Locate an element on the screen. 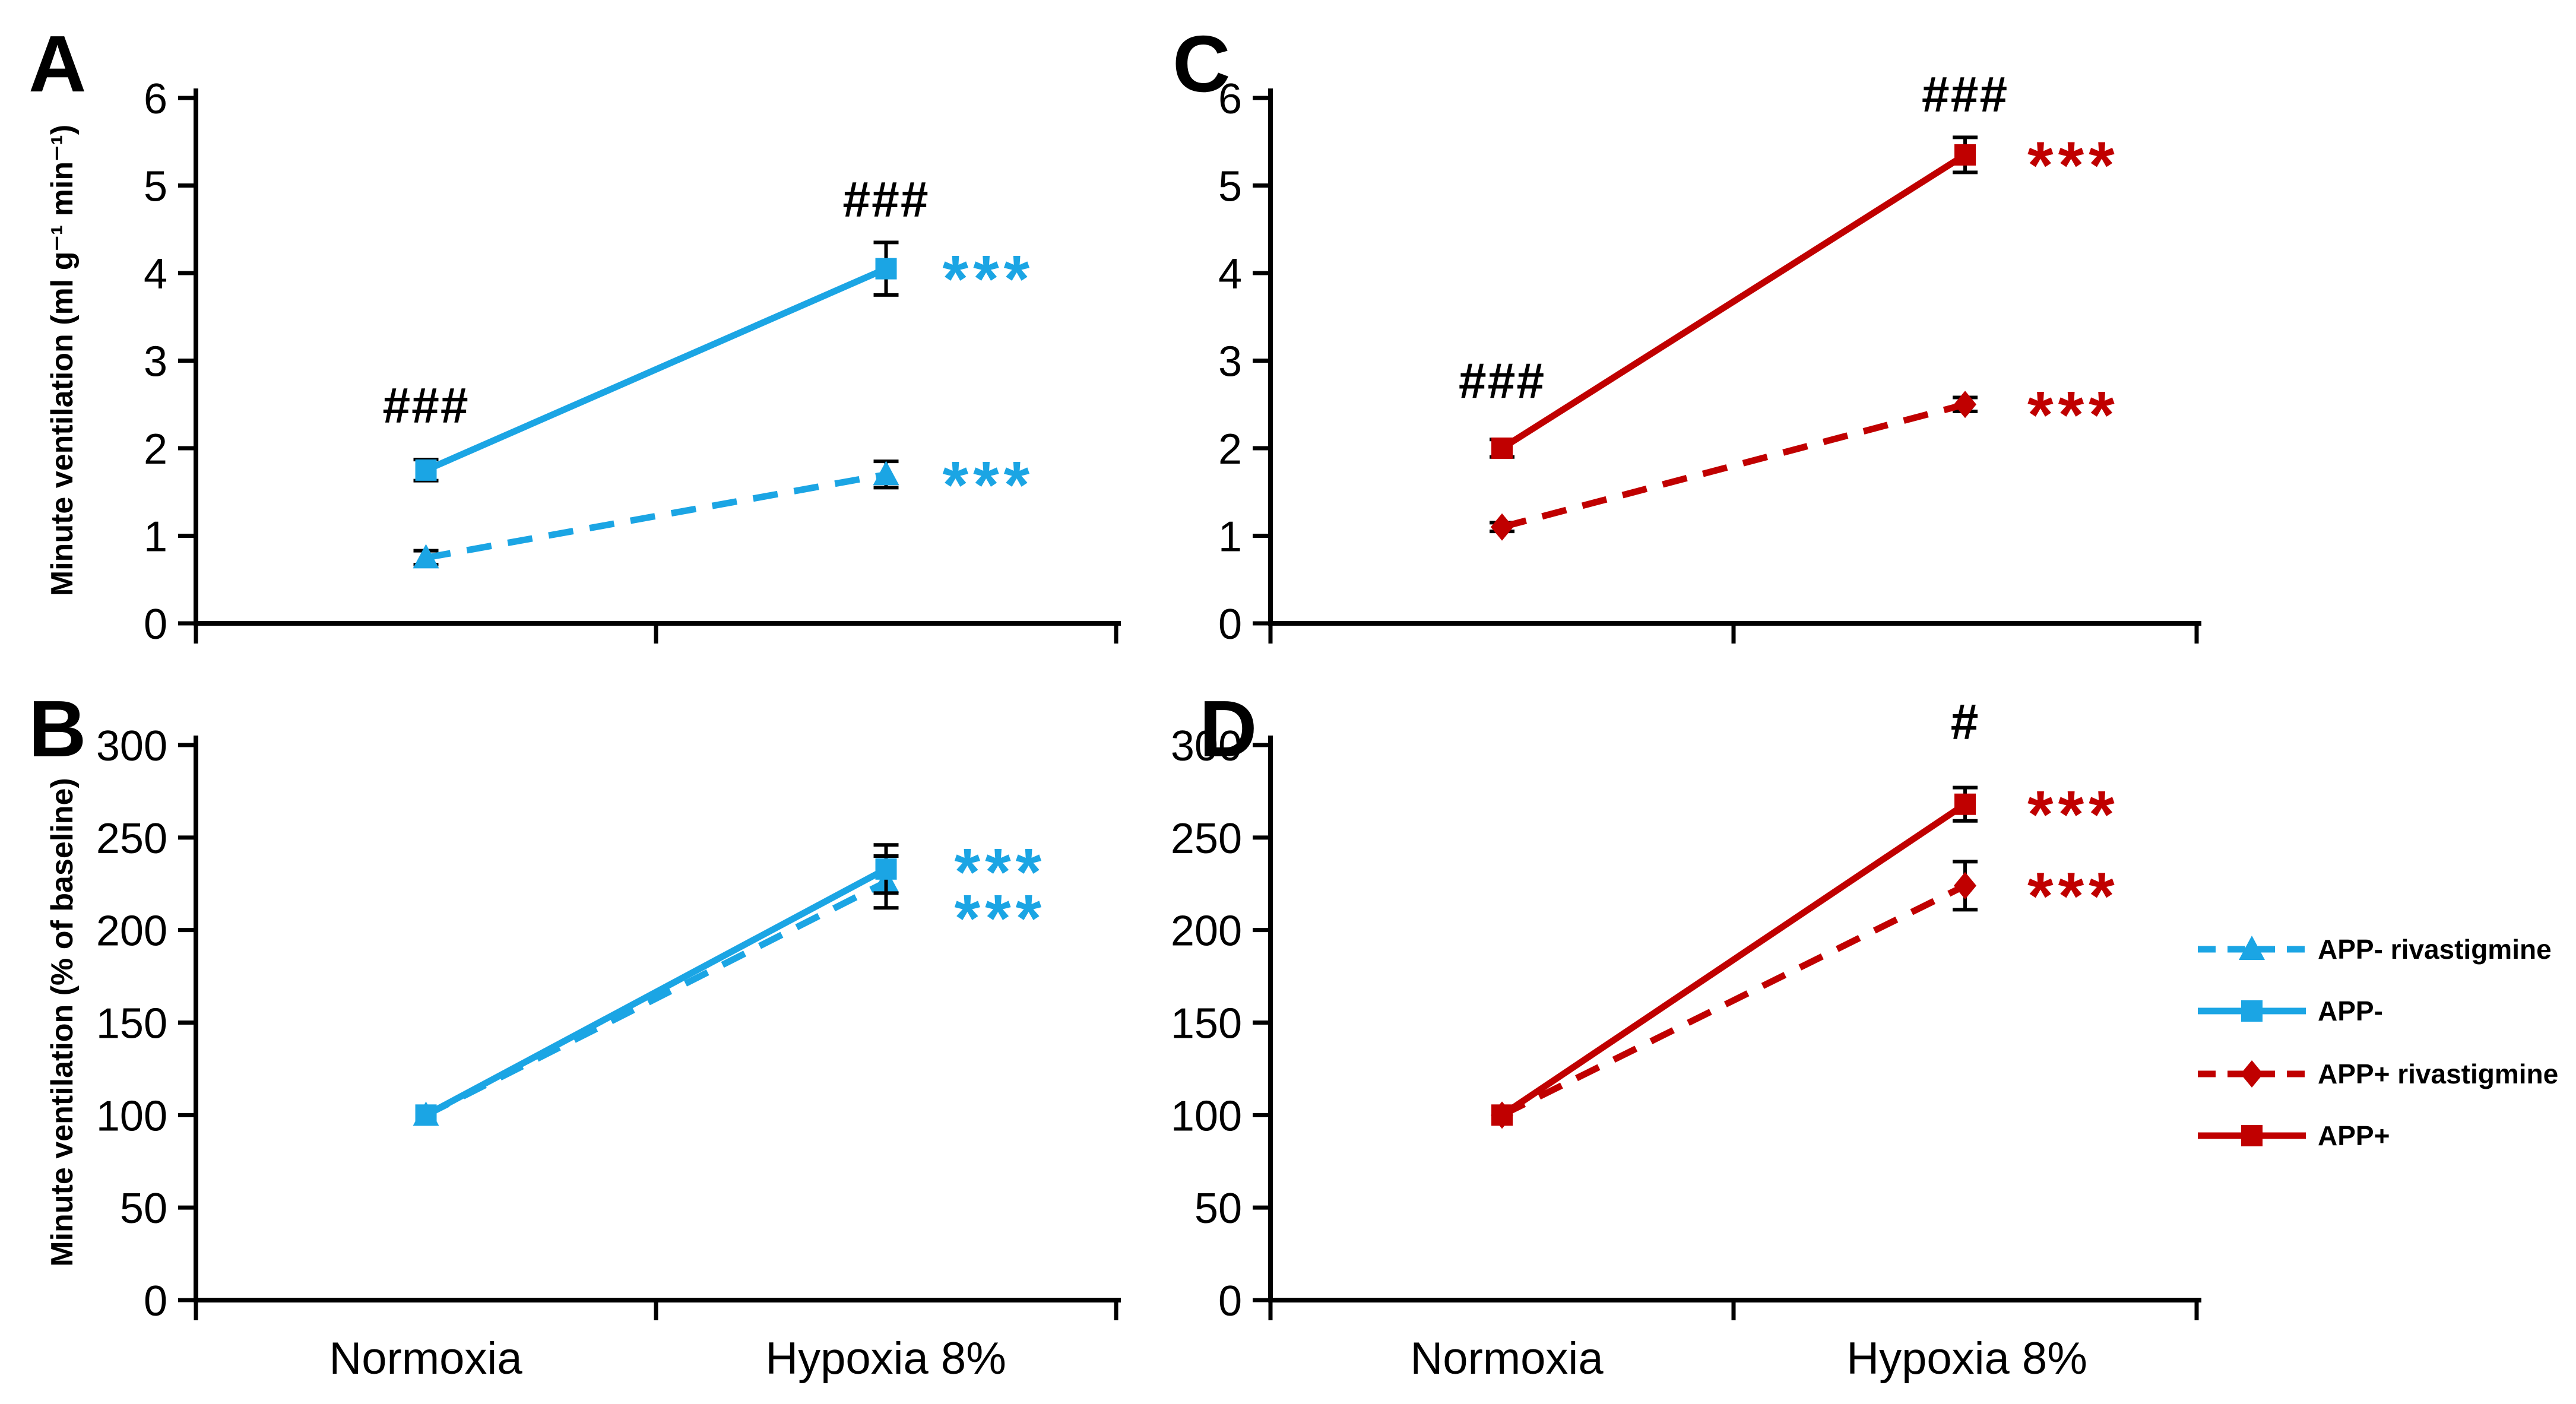  legend-label: APP+ rivastigmine is located at coordinates (2439, 1073).